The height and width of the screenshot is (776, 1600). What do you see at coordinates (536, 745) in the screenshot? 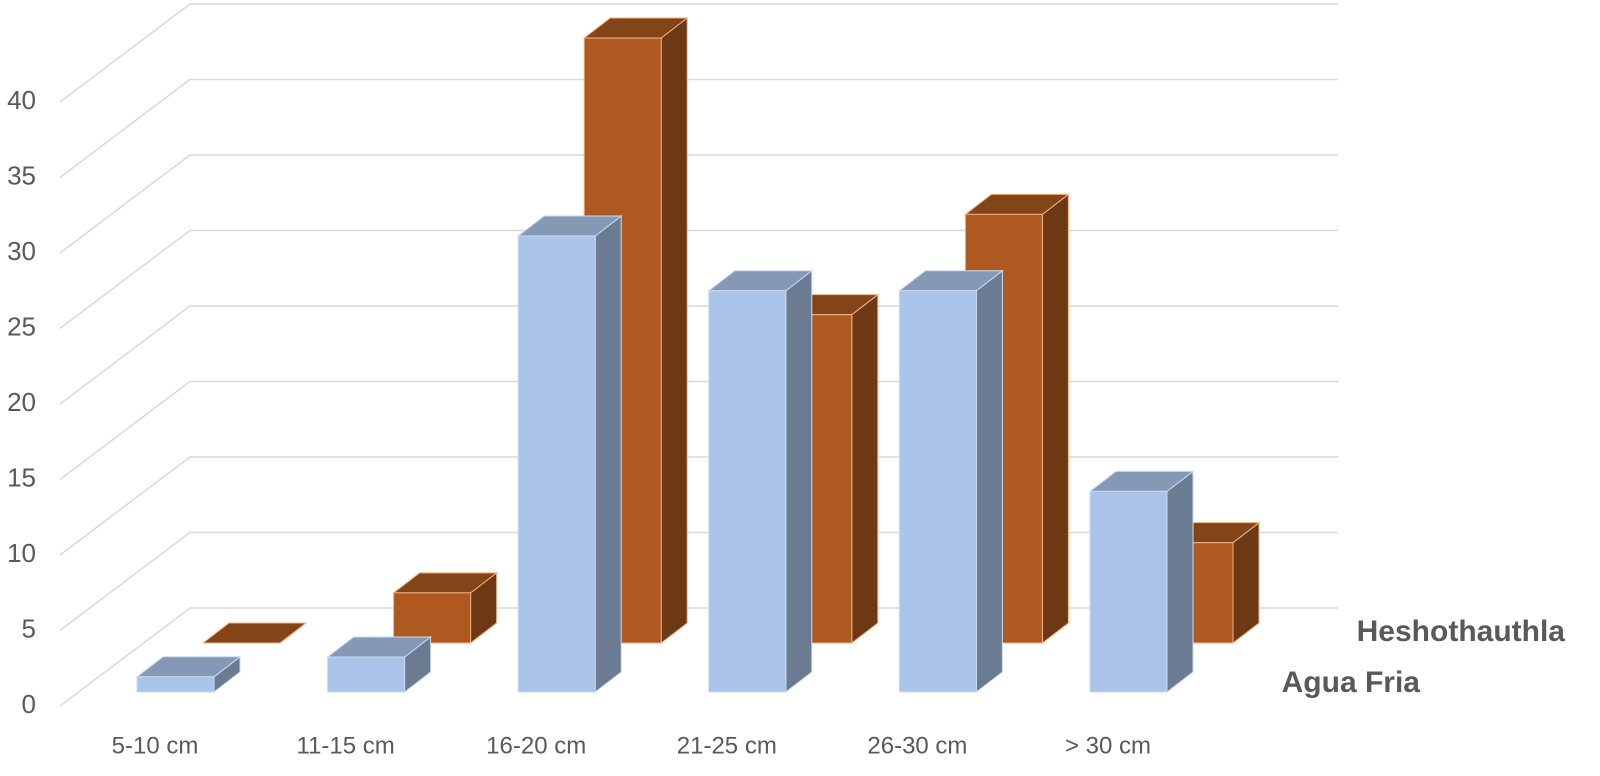
I see `x-tick-label: 16-20 cm` at bounding box center [536, 745].